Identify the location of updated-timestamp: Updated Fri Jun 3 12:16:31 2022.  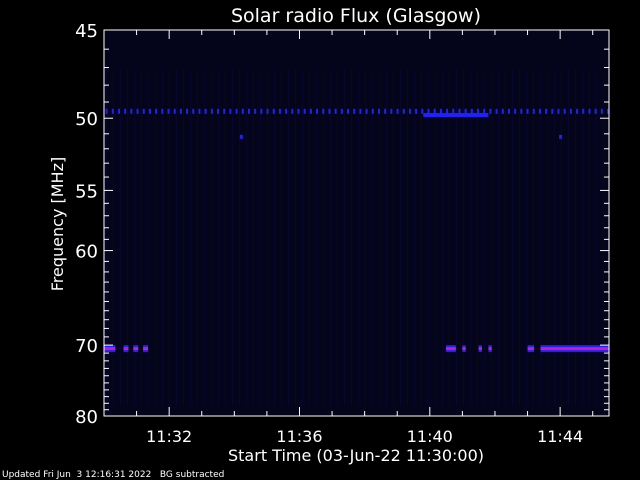
(77, 475).